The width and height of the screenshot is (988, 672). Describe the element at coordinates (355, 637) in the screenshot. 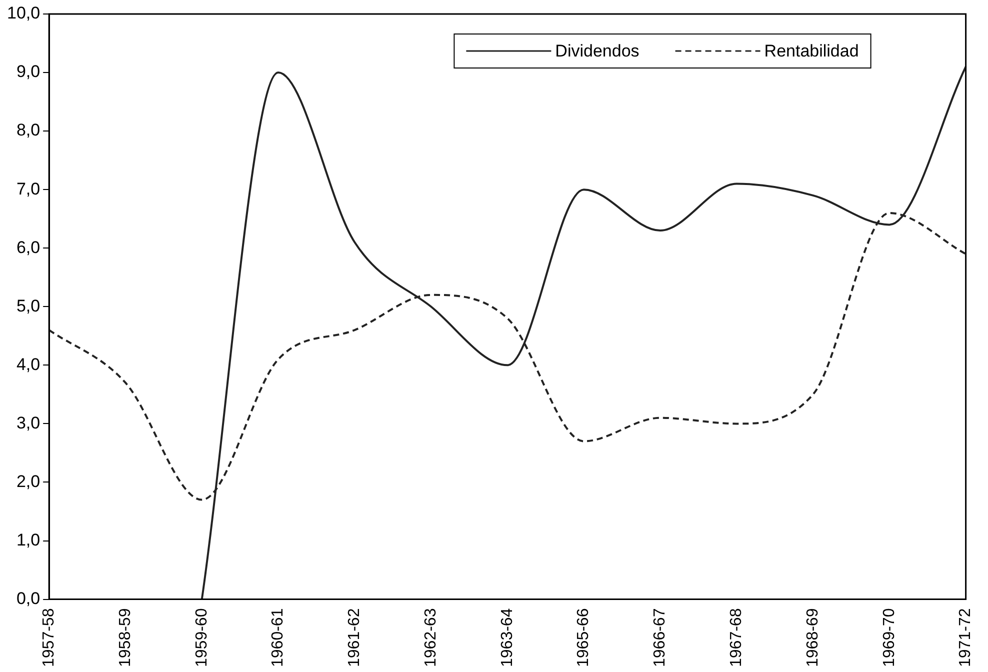

I see `x-tick-label: 1961-62` at that location.